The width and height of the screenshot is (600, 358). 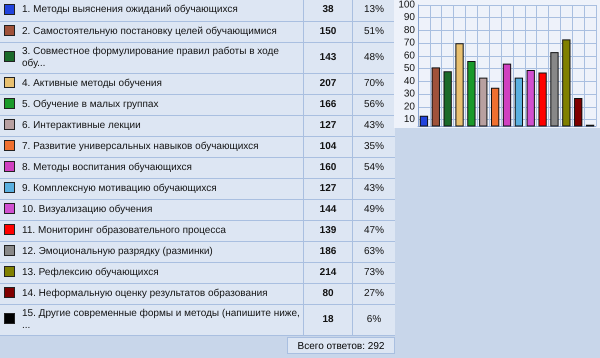 What do you see at coordinates (410, 120) in the screenshot?
I see `y-tick-label: 10` at bounding box center [410, 120].